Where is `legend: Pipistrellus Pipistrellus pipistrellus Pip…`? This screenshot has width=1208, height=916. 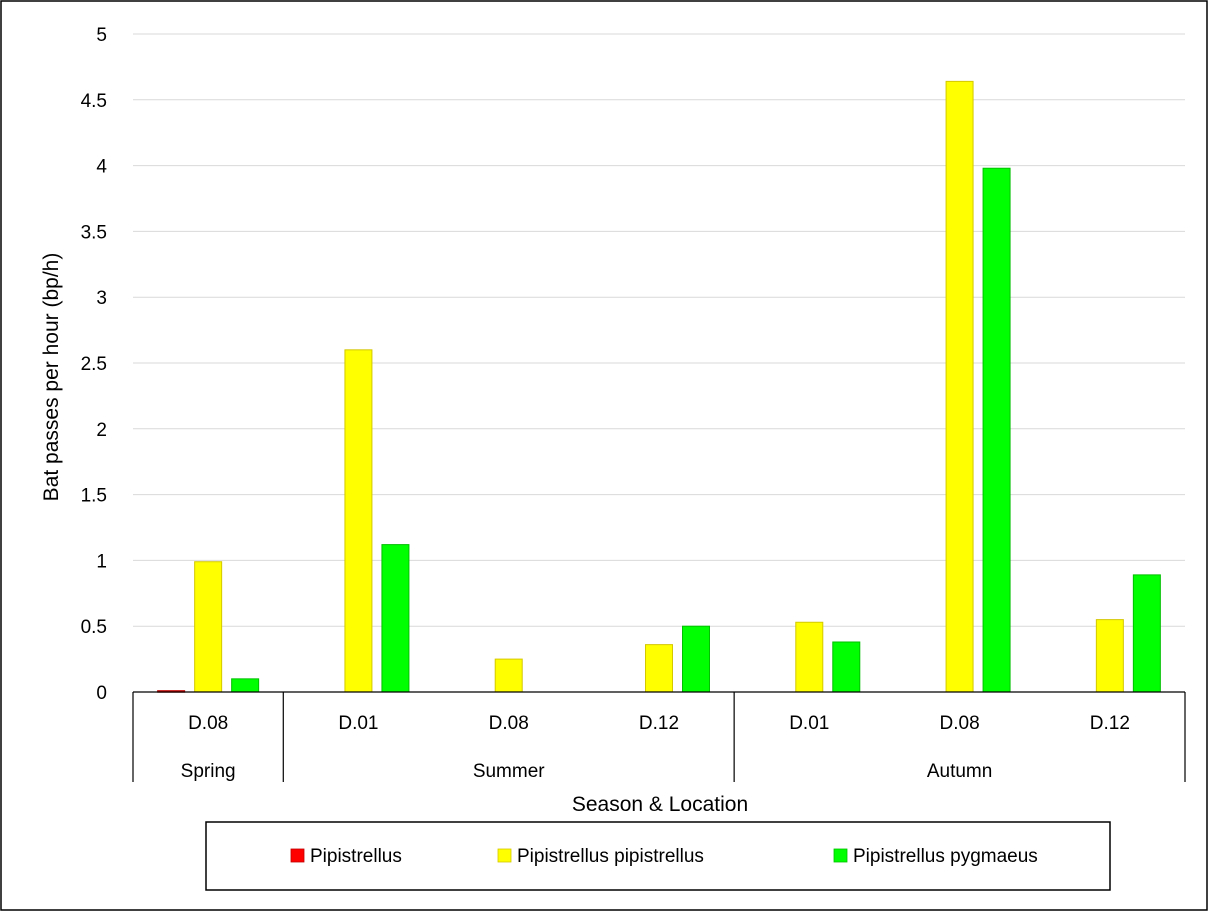 legend: Pipistrellus Pipistrellus pipistrellus Pip… is located at coordinates (658, 856).